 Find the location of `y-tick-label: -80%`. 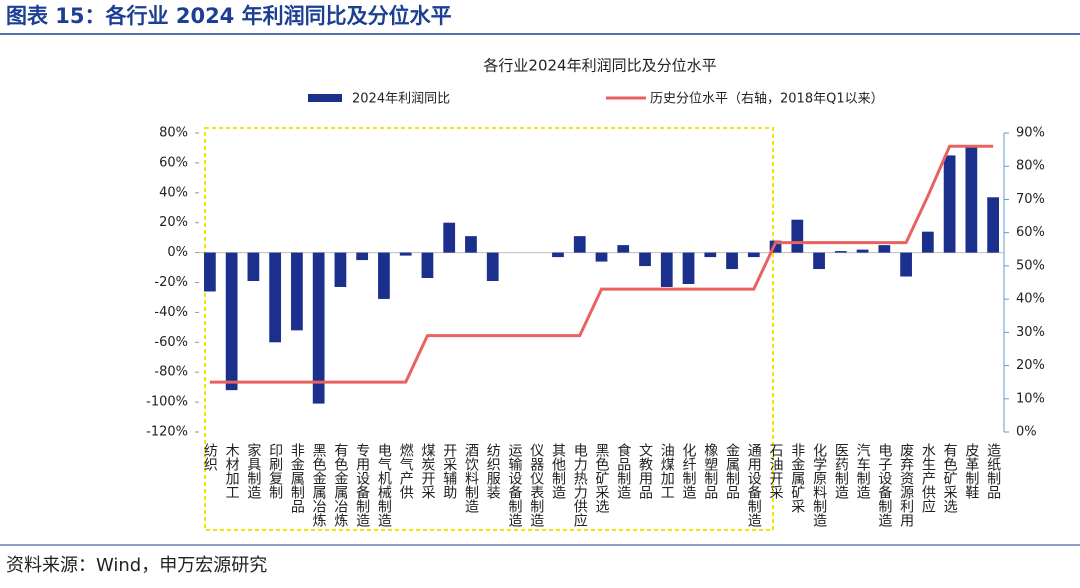

y-tick-label: -80% is located at coordinates (171, 372).